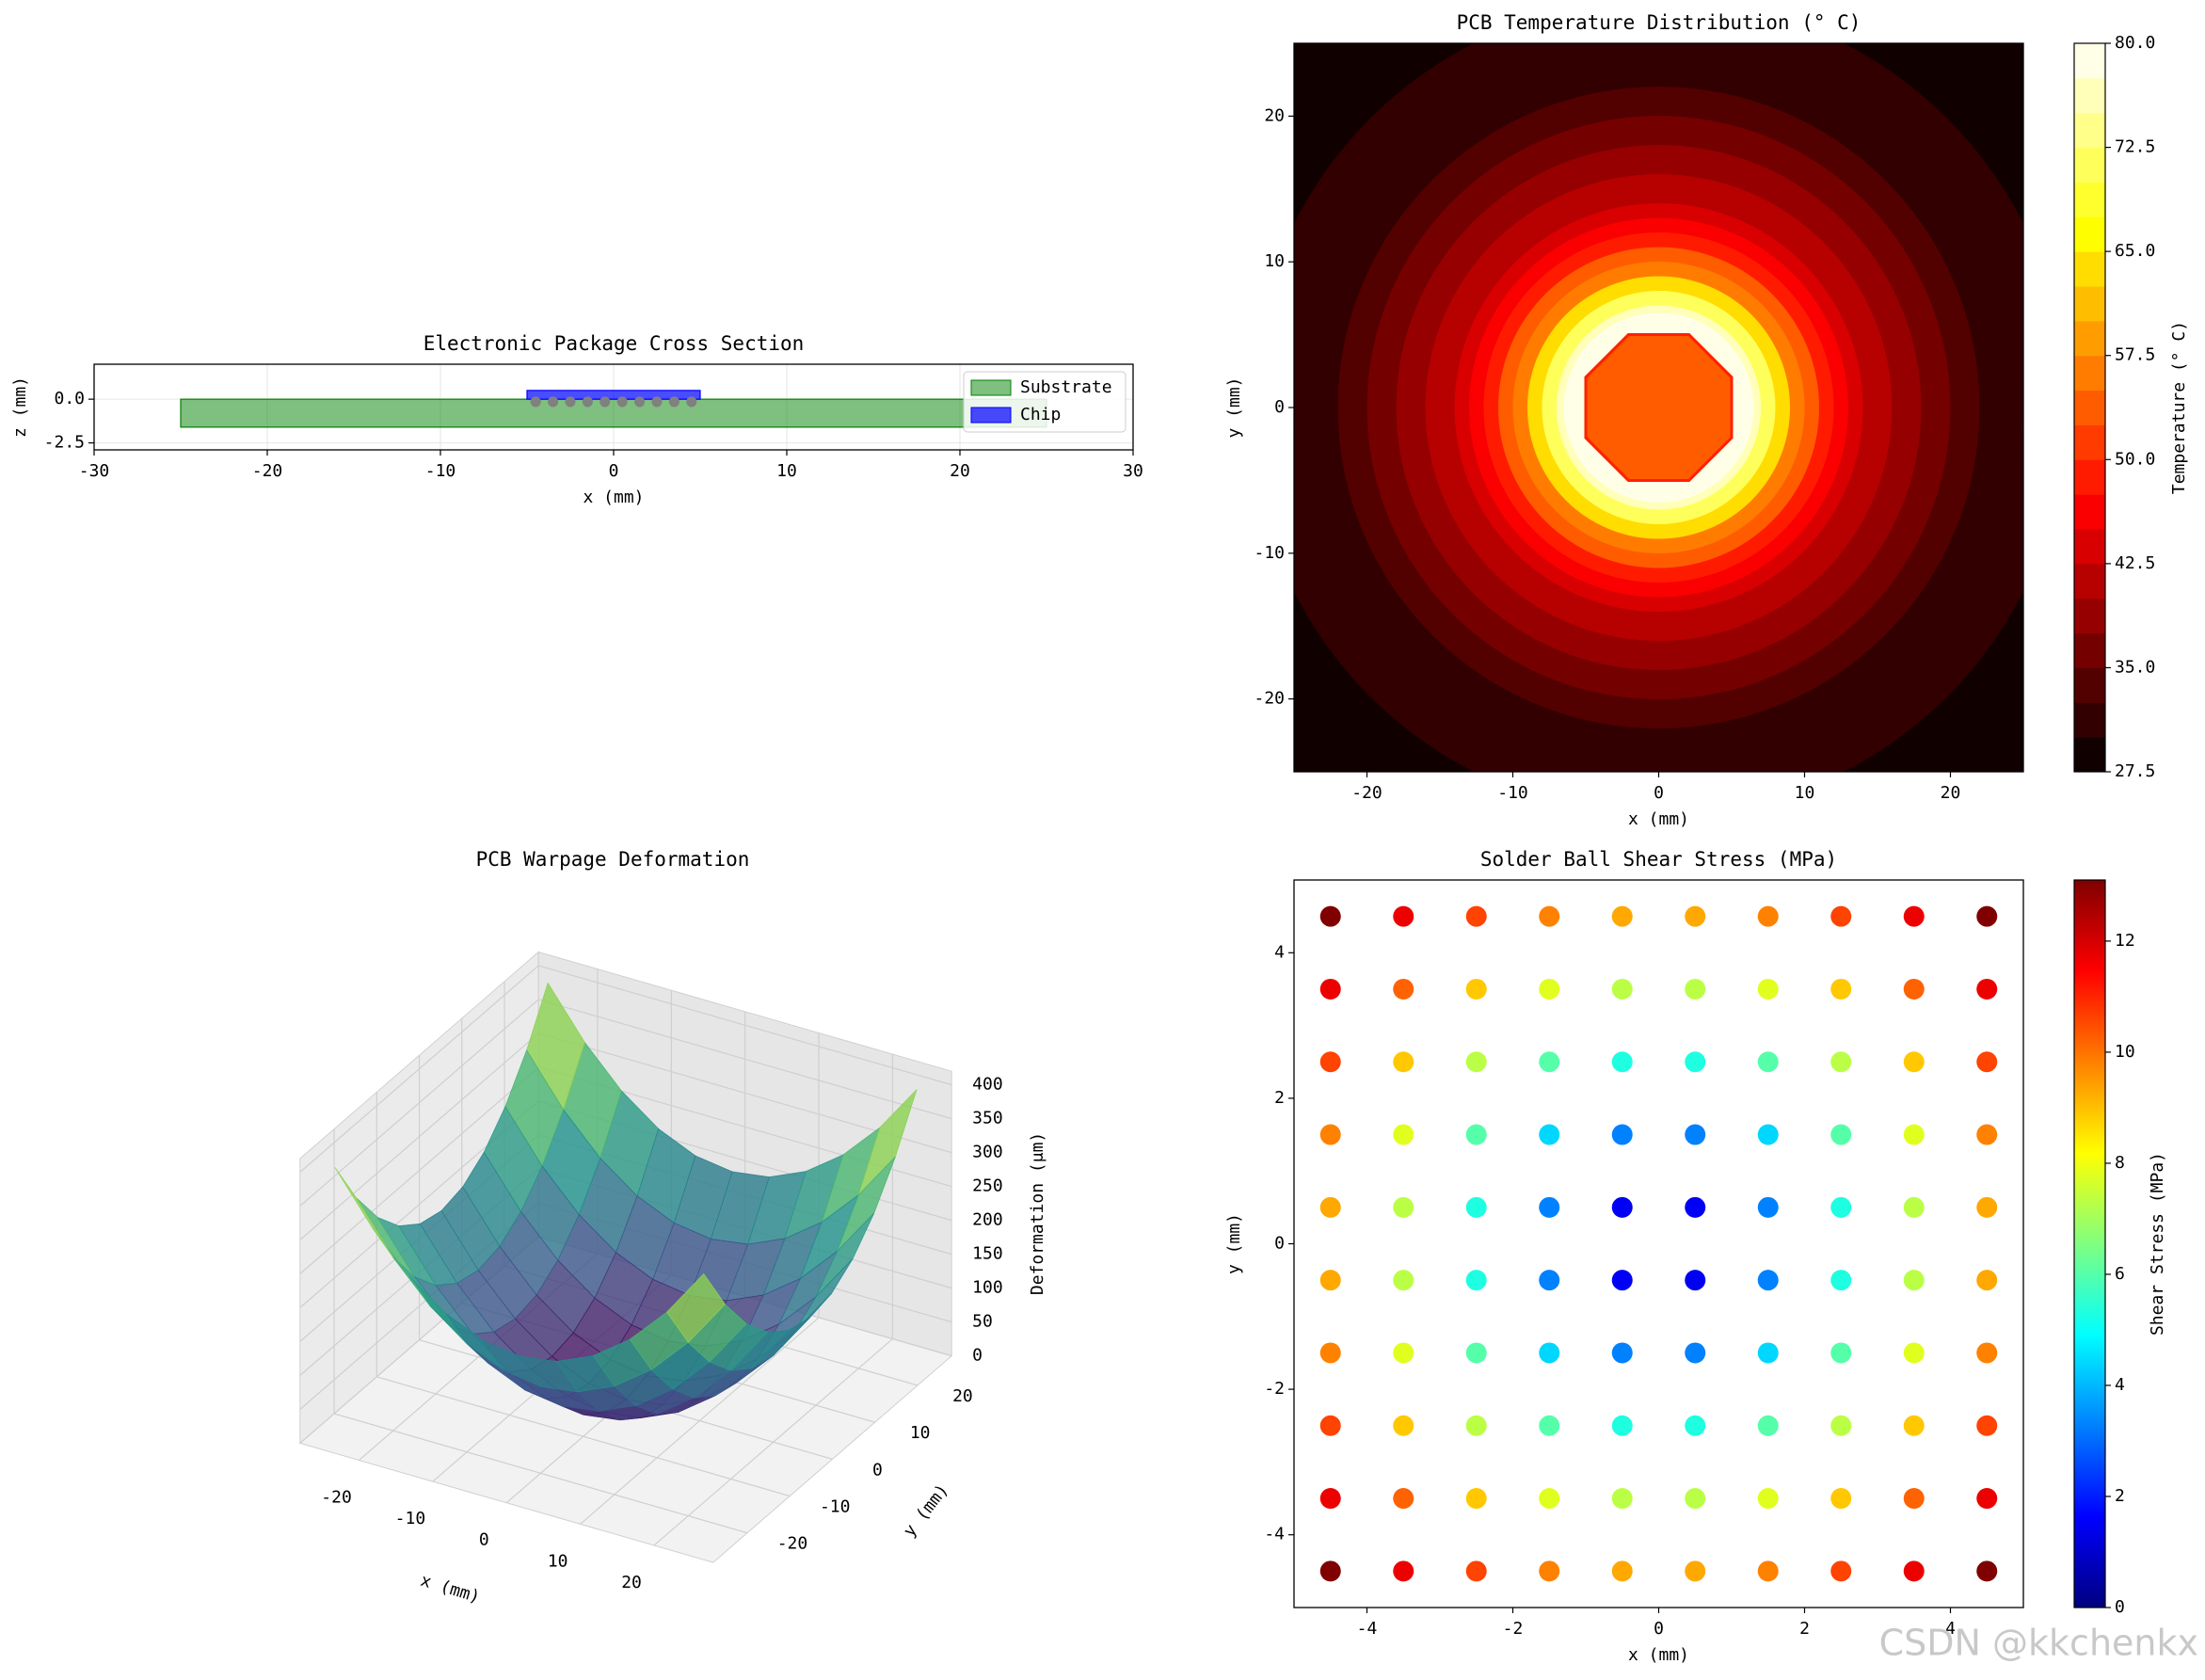 The height and width of the screenshot is (1680, 2205). Describe the element at coordinates (1133, 471) in the screenshot. I see `x-tick-label: 30` at that location.